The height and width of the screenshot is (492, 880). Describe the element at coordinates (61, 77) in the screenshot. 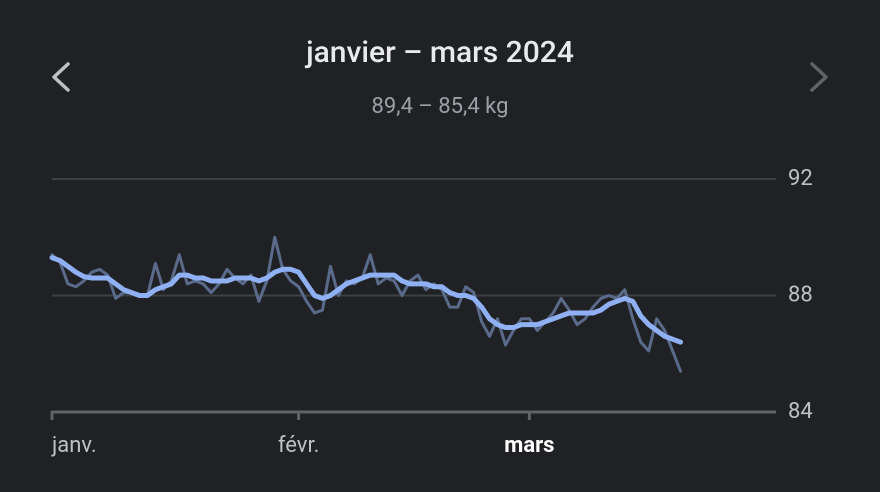

I see `previous-button` at that location.